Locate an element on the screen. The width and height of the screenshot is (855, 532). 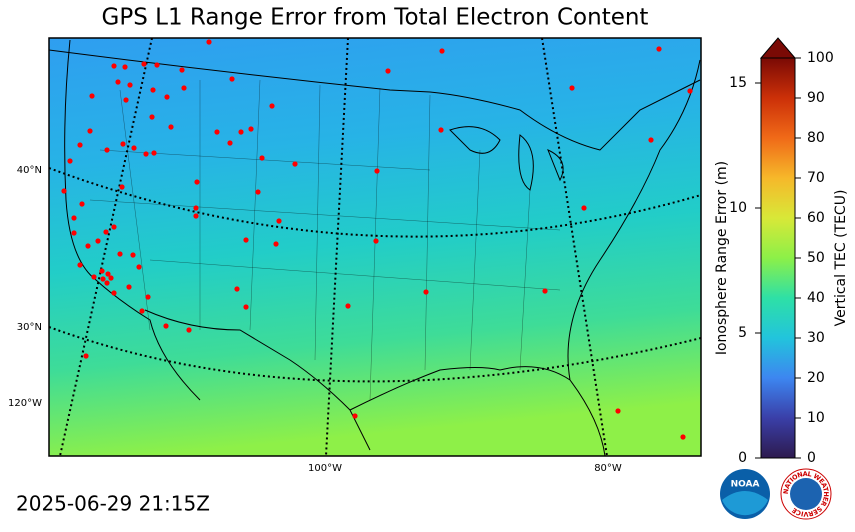
tick-label: 60 is located at coordinates (816, 218).